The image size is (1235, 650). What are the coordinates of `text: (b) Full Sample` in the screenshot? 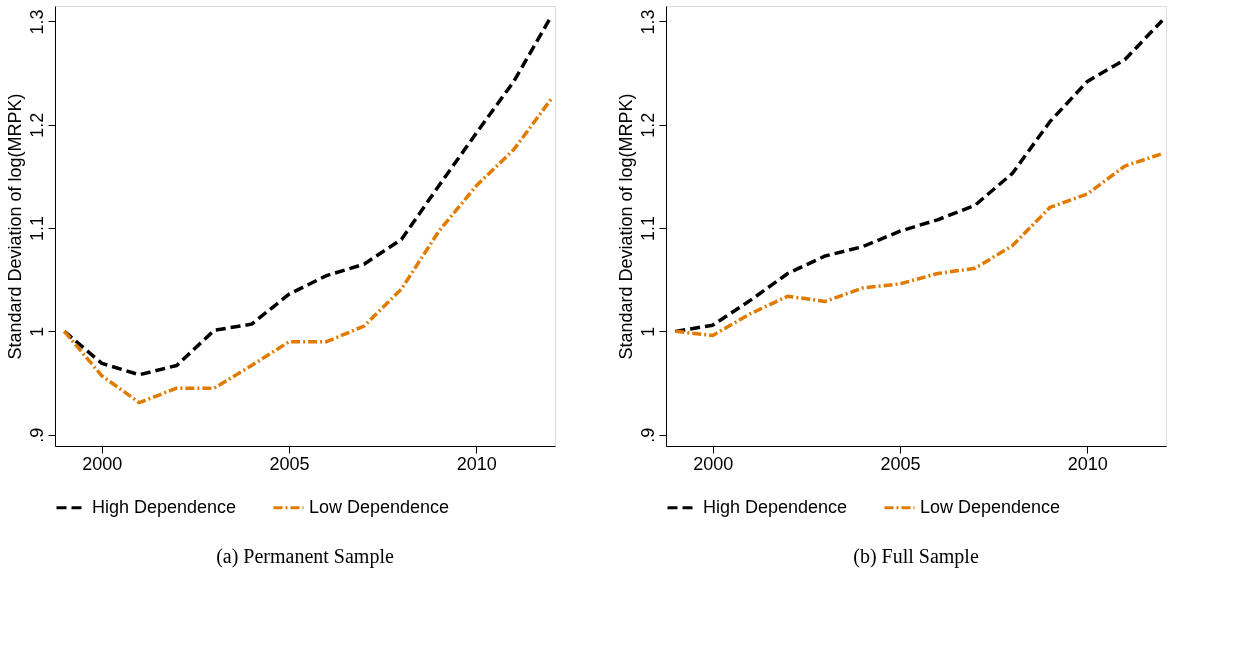 It's located at (916, 556).